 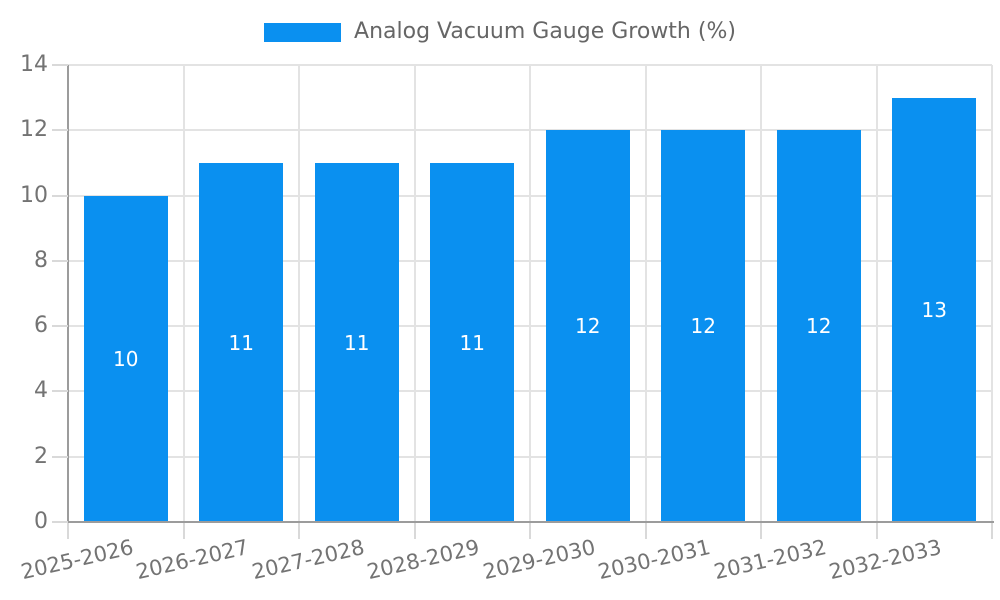 I want to click on bar-value-label: 13, so click(x=934, y=310).